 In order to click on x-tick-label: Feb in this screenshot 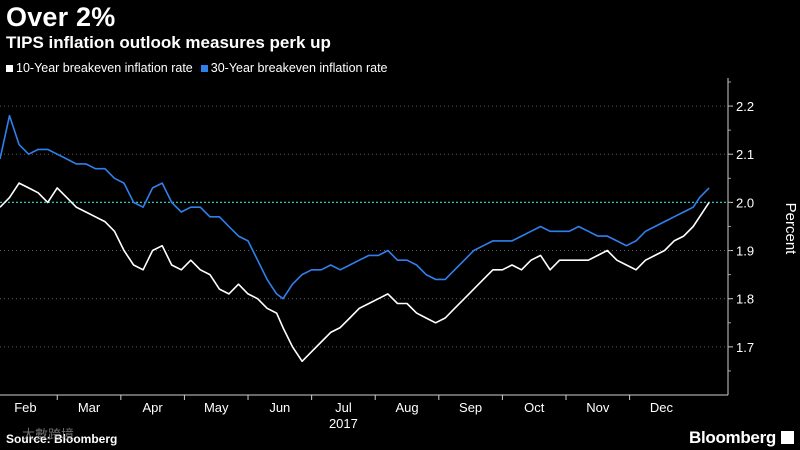, I will do `click(25, 407)`.